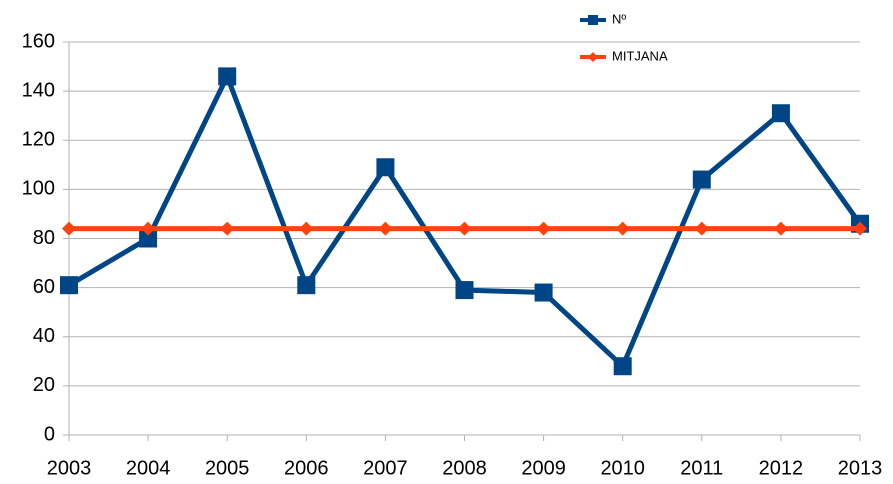 Image resolution: width=893 pixels, height=484 pixels. I want to click on x-tick-label: 2004, so click(148, 468).